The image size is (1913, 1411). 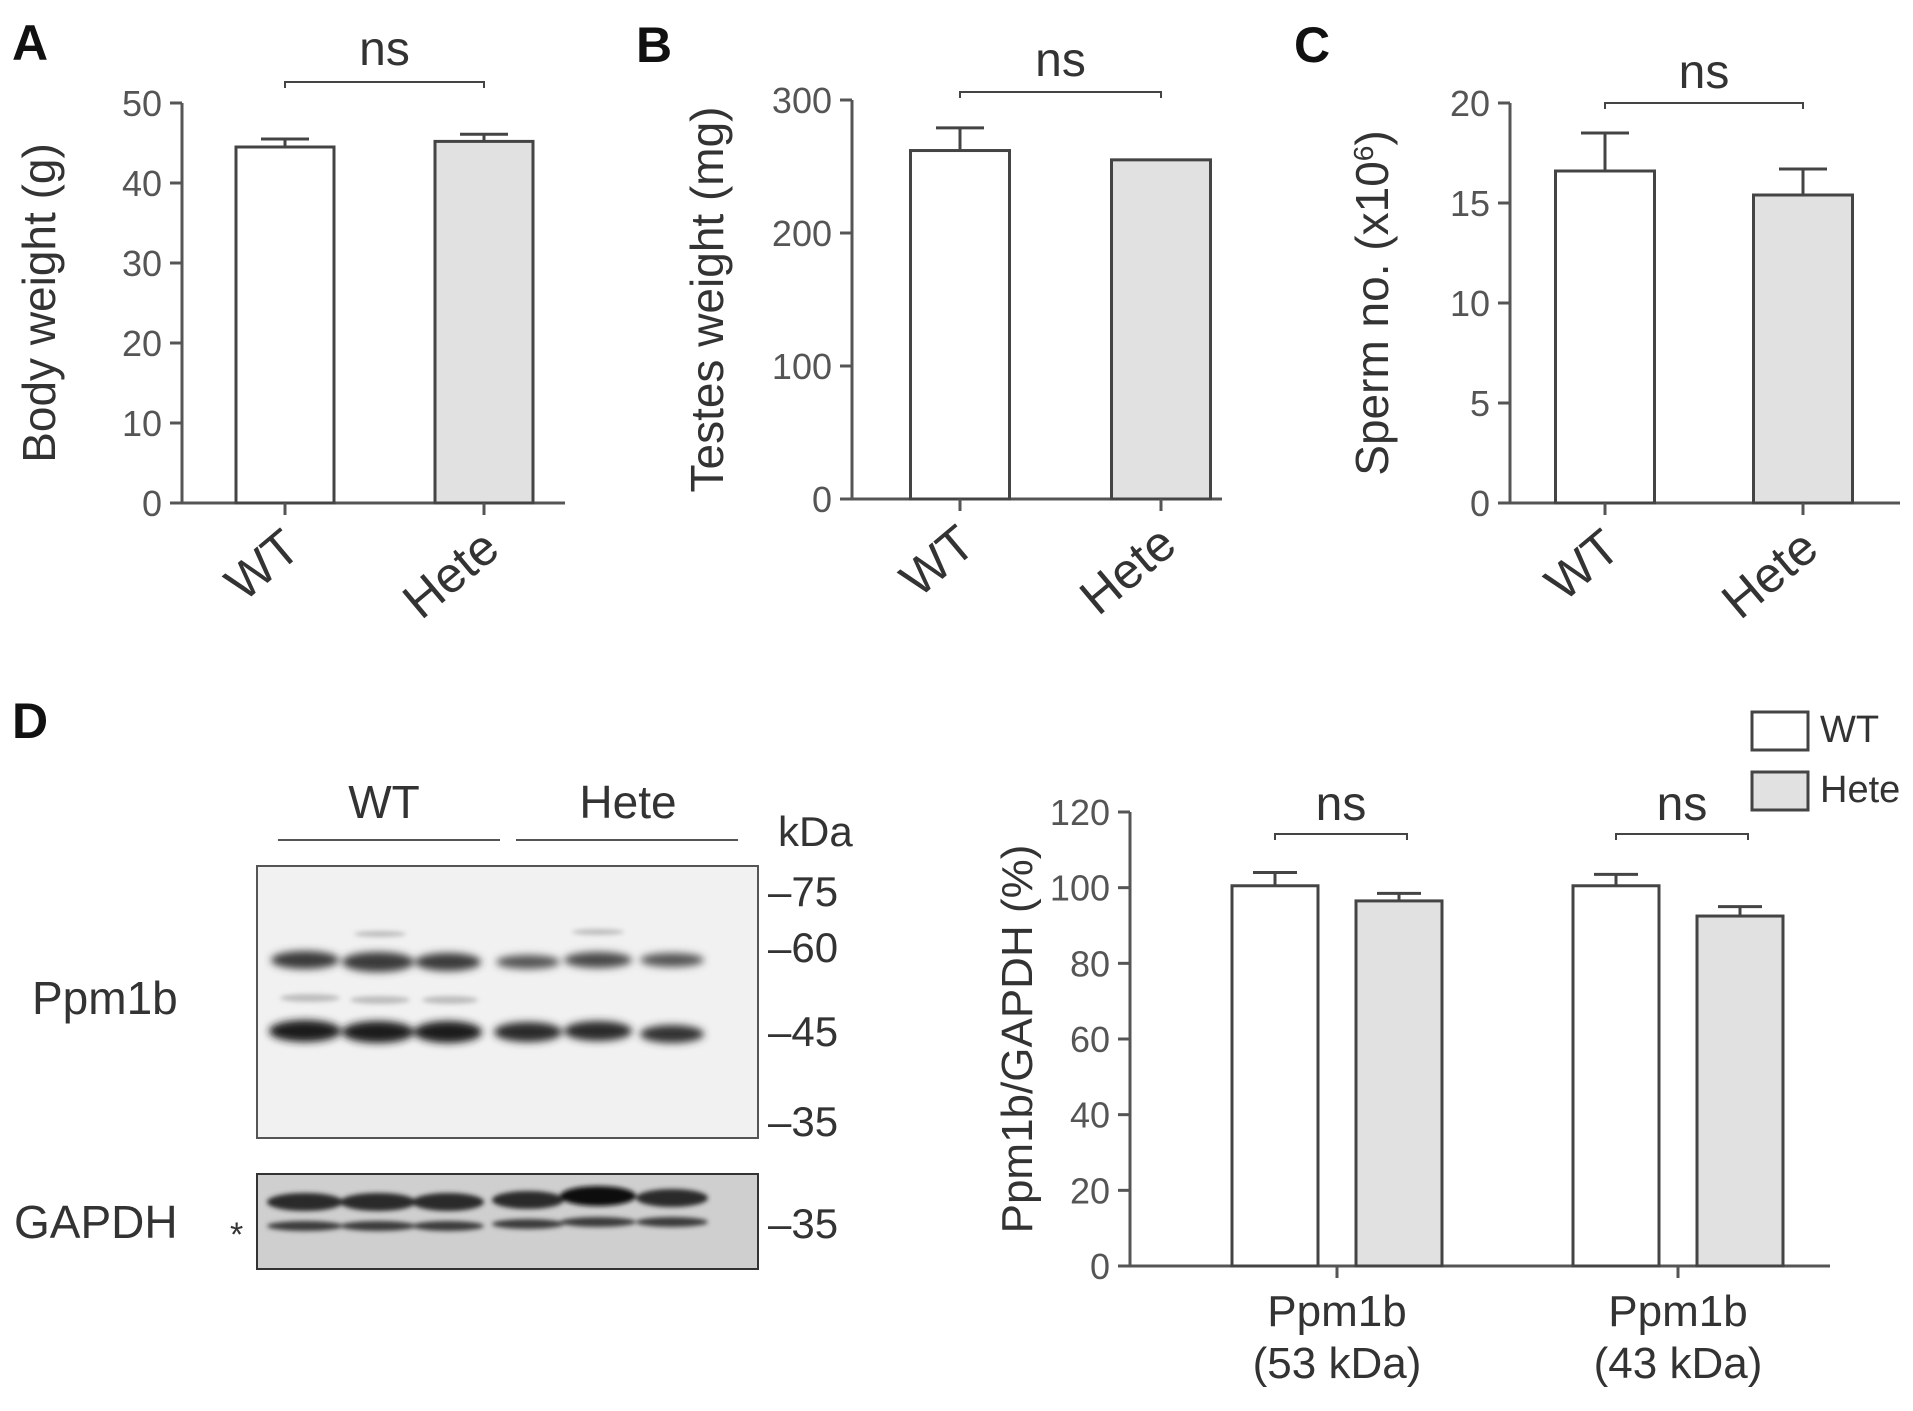 I want to click on chart-b-y-tick-label: 100, so click(x=802, y=366).